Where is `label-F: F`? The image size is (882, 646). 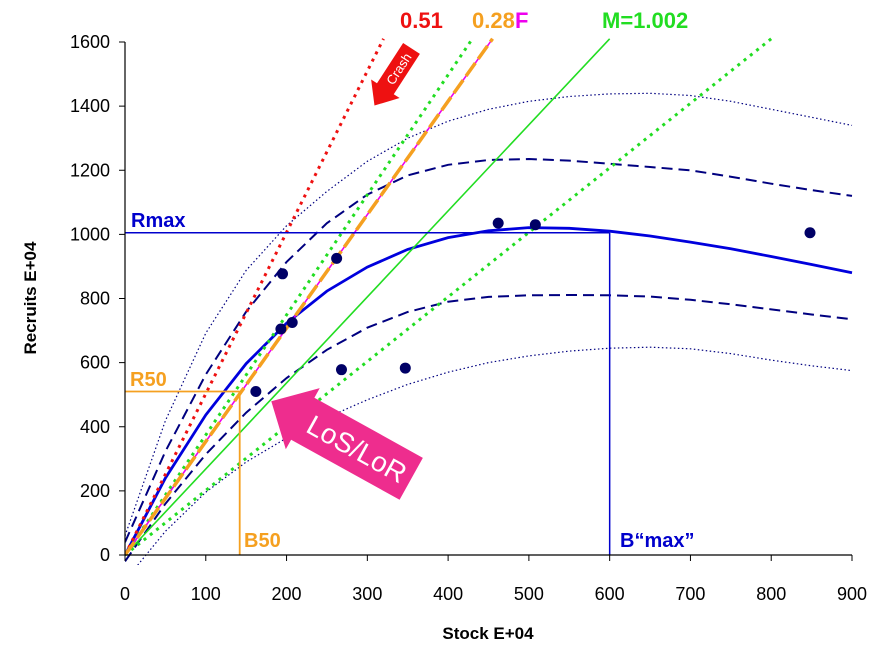
label-F: F is located at coordinates (521, 20).